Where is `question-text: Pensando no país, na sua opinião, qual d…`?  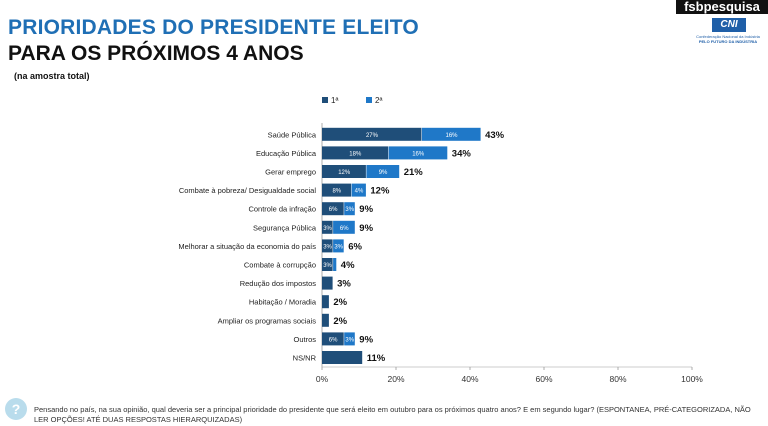
question-text: Pensando no país, na sua opinião, qual d… is located at coordinates (392, 414).